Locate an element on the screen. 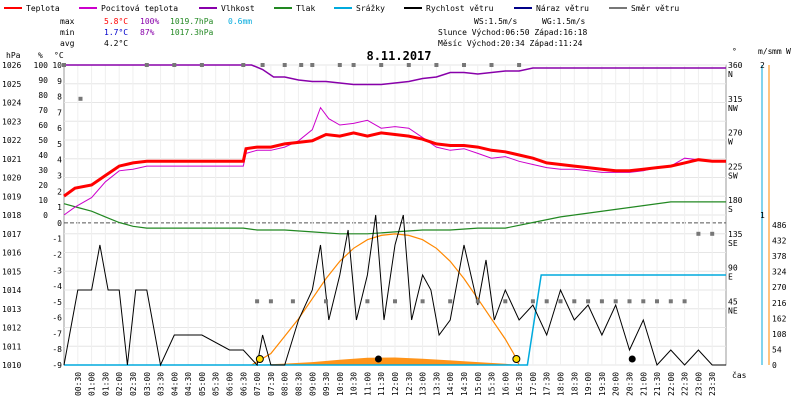  time-tick-label: 14:00 is located at coordinates (450, 384).